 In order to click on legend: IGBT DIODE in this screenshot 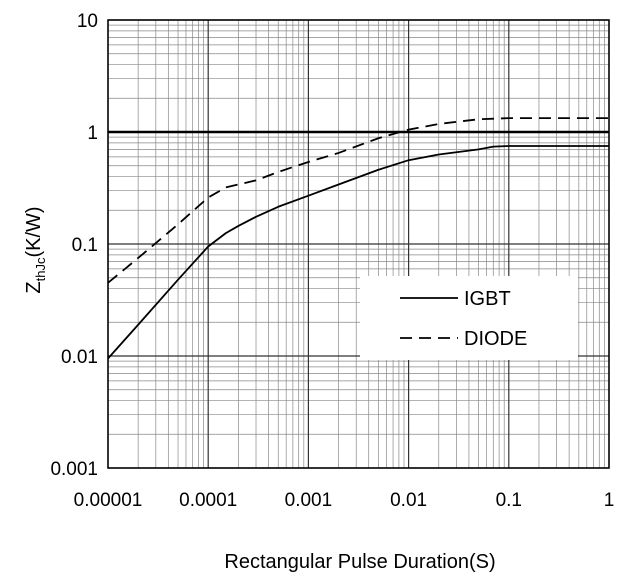, I will do `click(469, 318)`.